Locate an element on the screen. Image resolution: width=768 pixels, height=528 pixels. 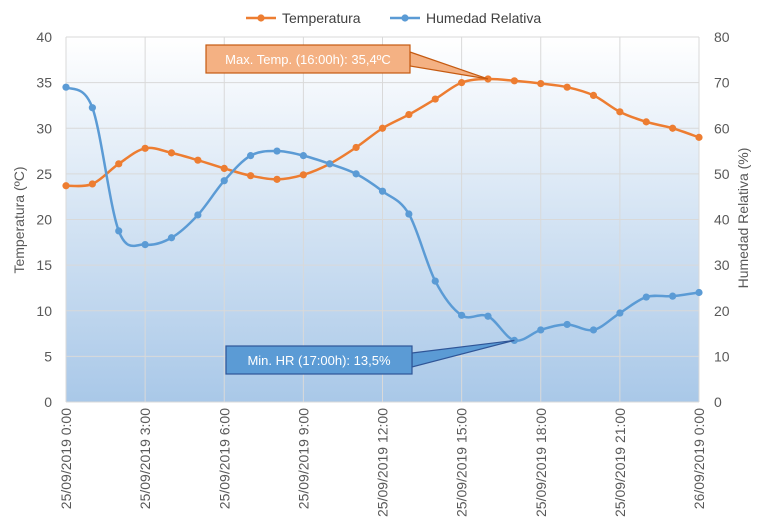
min-hr-callout-box is located at coordinates (319, 360).